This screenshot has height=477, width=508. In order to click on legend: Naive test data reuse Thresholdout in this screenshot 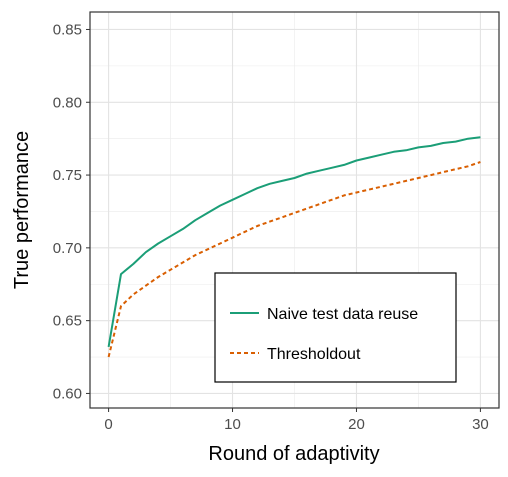, I will do `click(335, 327)`.